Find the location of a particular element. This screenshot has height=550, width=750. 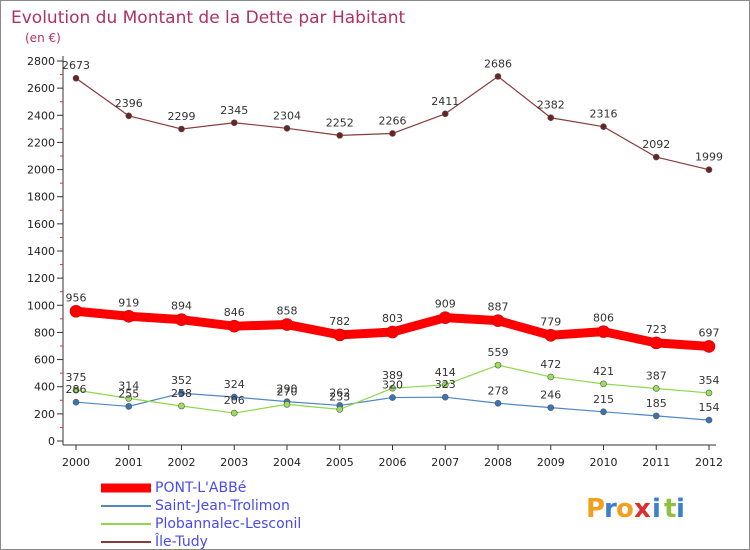

legend-label: Plobannalec-Lesconil is located at coordinates (228, 524).